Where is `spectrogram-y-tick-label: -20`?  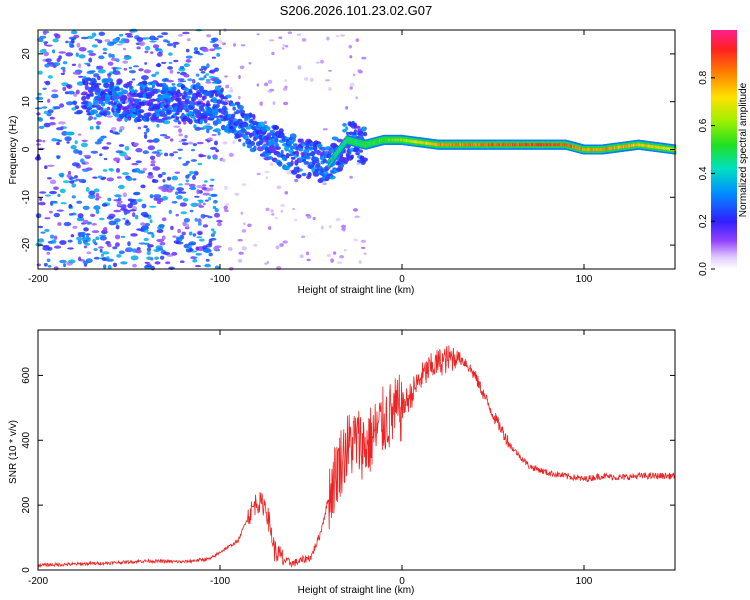 spectrogram-y-tick-label: -20 is located at coordinates (26, 244).